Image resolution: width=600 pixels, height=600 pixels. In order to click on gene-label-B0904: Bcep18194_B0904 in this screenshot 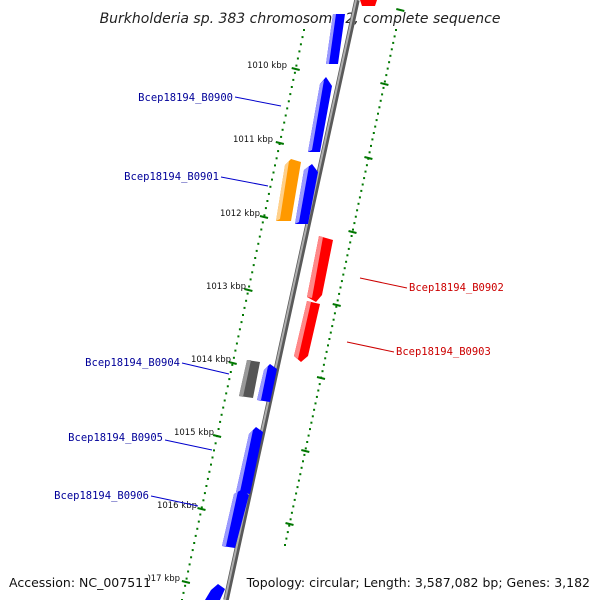, I will do `click(132, 363)`.